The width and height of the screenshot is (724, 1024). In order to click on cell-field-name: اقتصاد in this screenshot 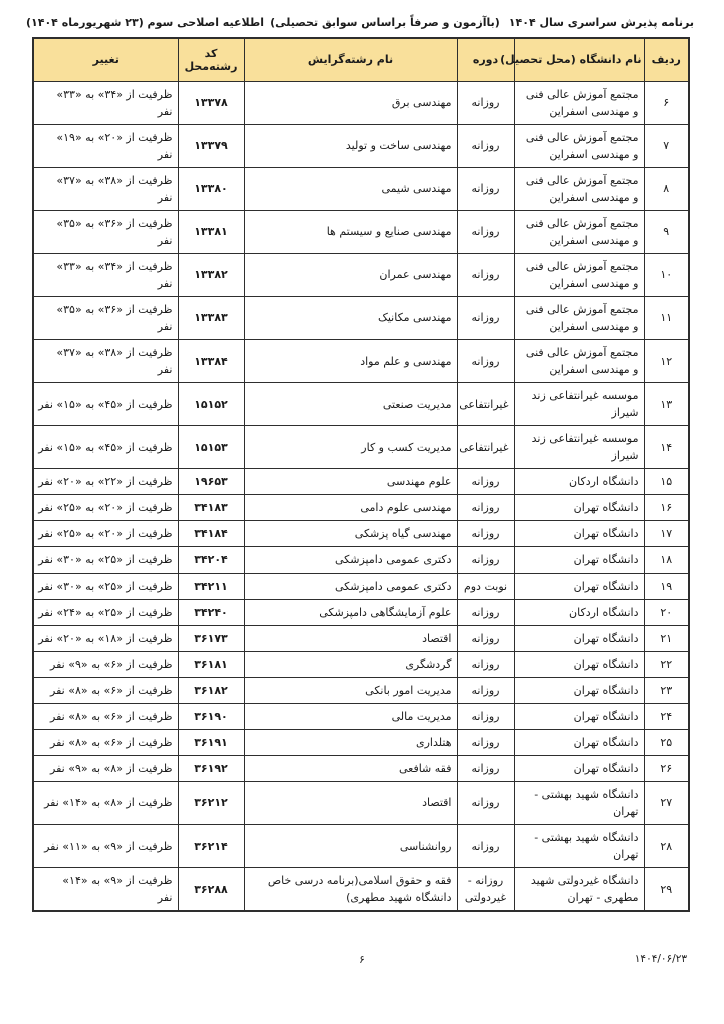, I will do `click(350, 803)`.